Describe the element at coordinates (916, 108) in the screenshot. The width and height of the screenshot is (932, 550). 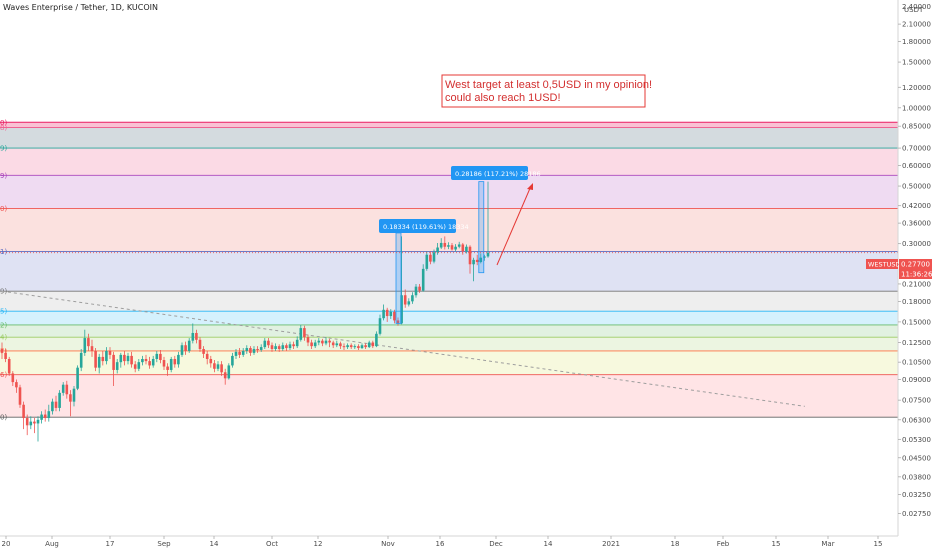
I see `price-tick-label-5: 1.00000` at that location.